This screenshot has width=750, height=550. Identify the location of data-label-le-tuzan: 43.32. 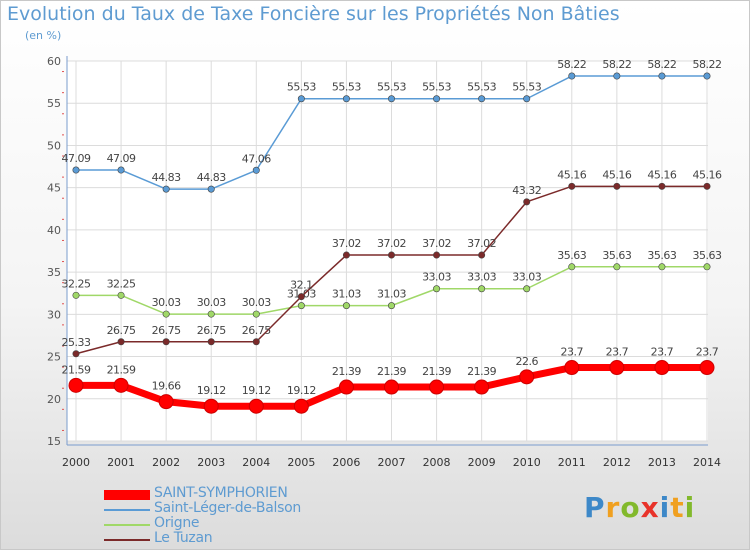
(526, 190).